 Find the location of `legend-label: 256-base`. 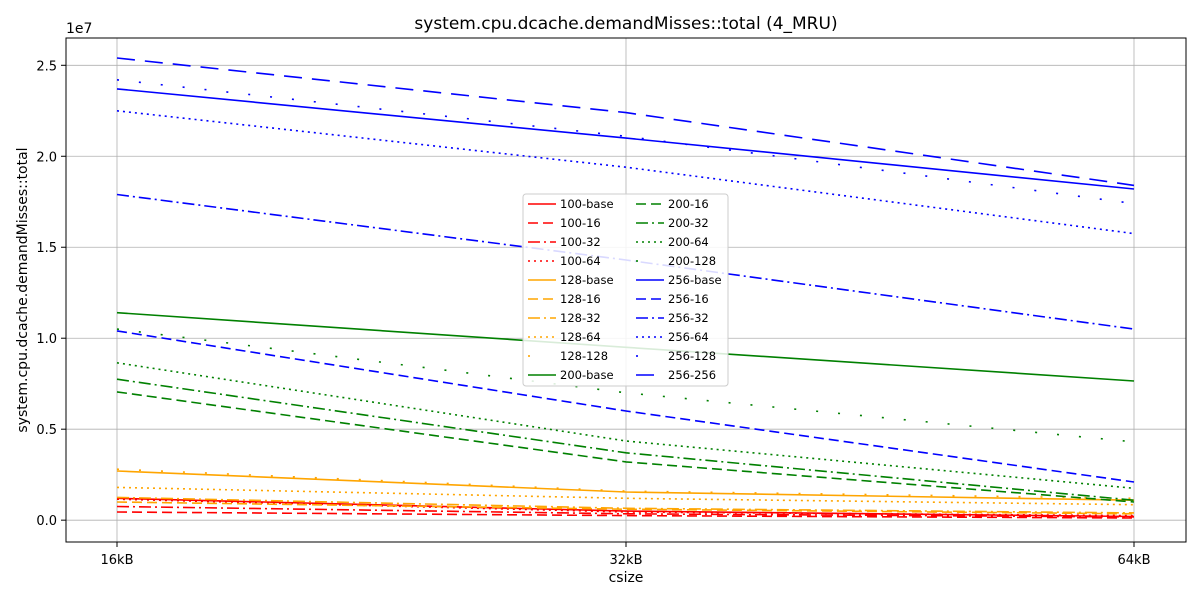

legend-label: 256-base is located at coordinates (695, 280).